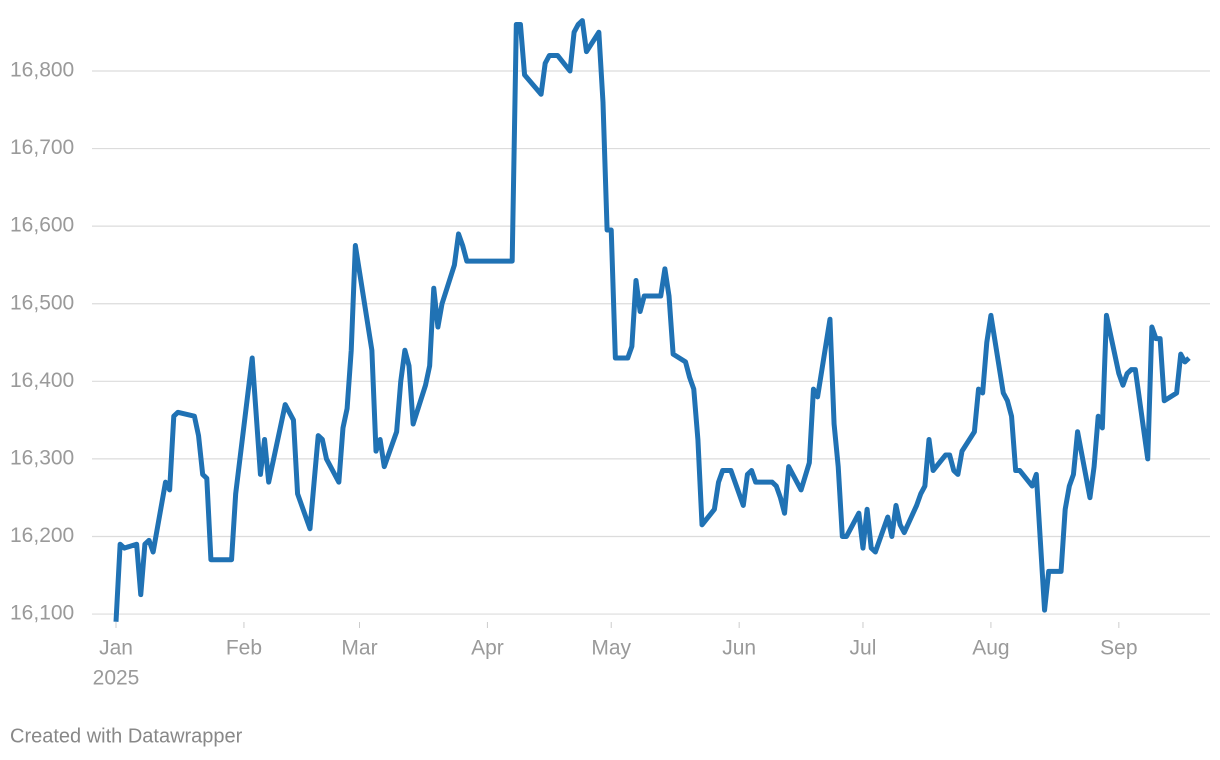 Image resolution: width=1220 pixels, height=760 pixels. Describe the element at coordinates (116, 678) in the screenshot. I see `year-label: 2025` at that location.